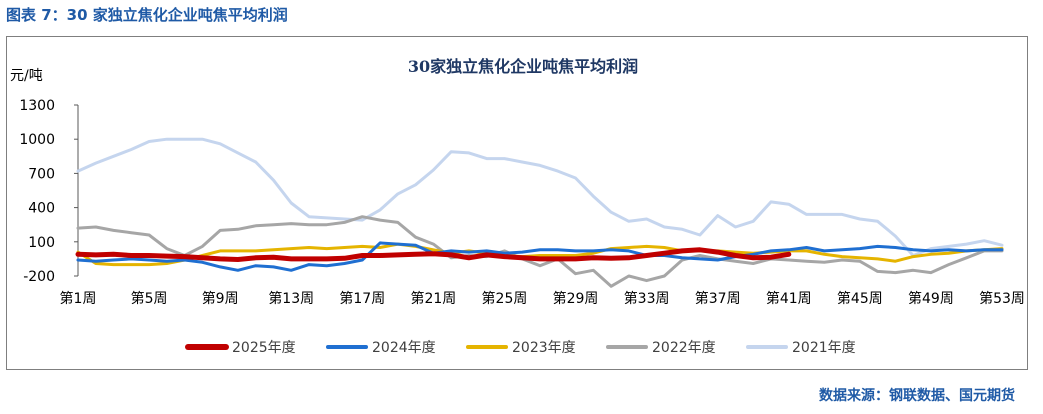 This screenshot has width=1043, height=414. I want to click on x-tick-label: 第1周, so click(78, 298).